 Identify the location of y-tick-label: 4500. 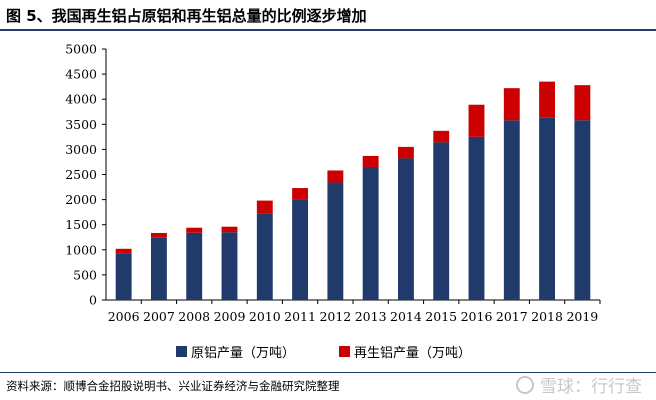
(81, 74).